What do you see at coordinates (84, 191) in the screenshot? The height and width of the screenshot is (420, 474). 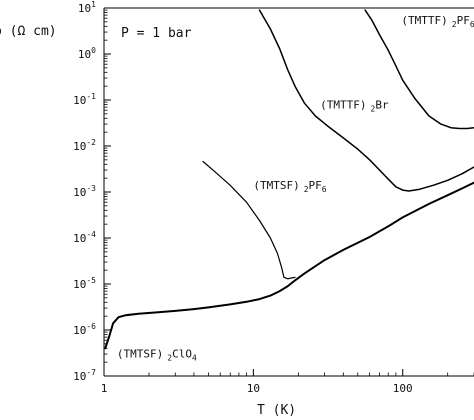 I see `y-tick-label: 10⁻³` at bounding box center [84, 191].